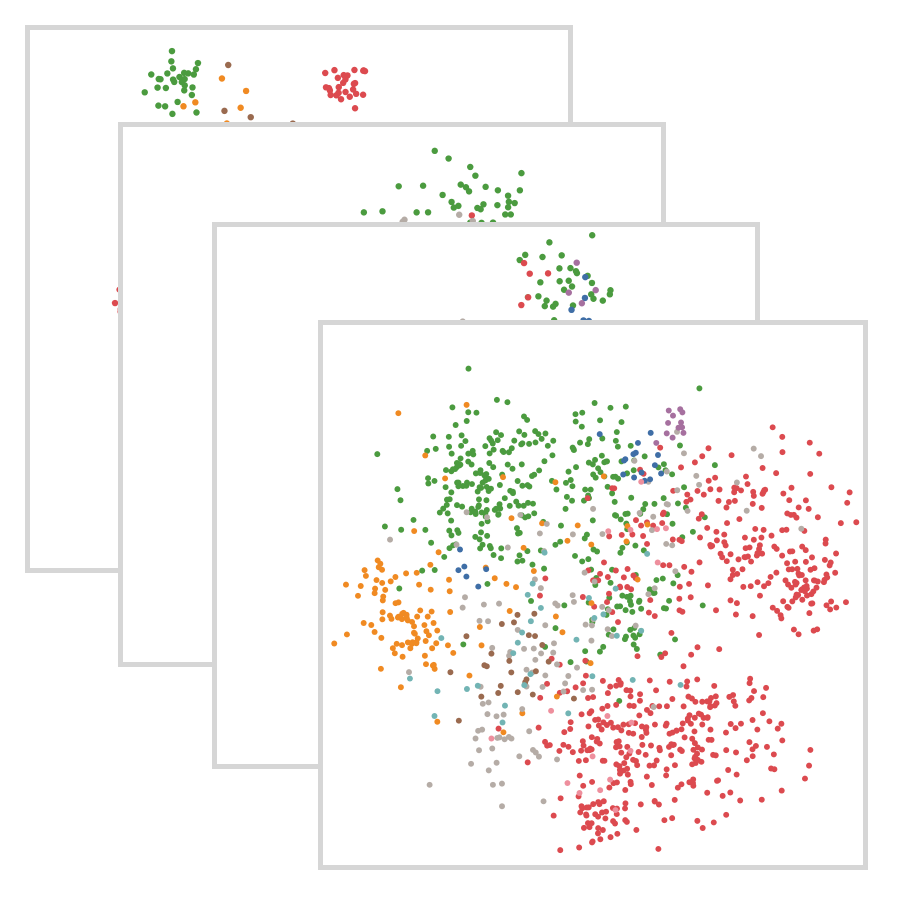 This screenshot has height=900, width=900. I want to click on scatter-point-pink, so click(665, 528).